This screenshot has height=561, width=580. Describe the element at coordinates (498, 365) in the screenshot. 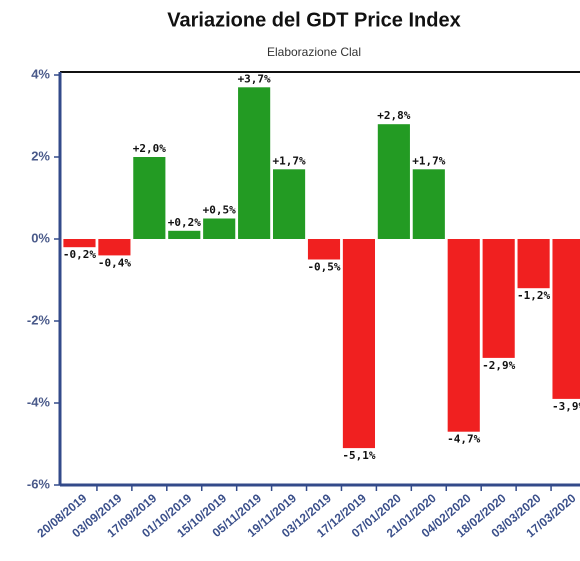

I see `value-label: -2,9%` at that location.